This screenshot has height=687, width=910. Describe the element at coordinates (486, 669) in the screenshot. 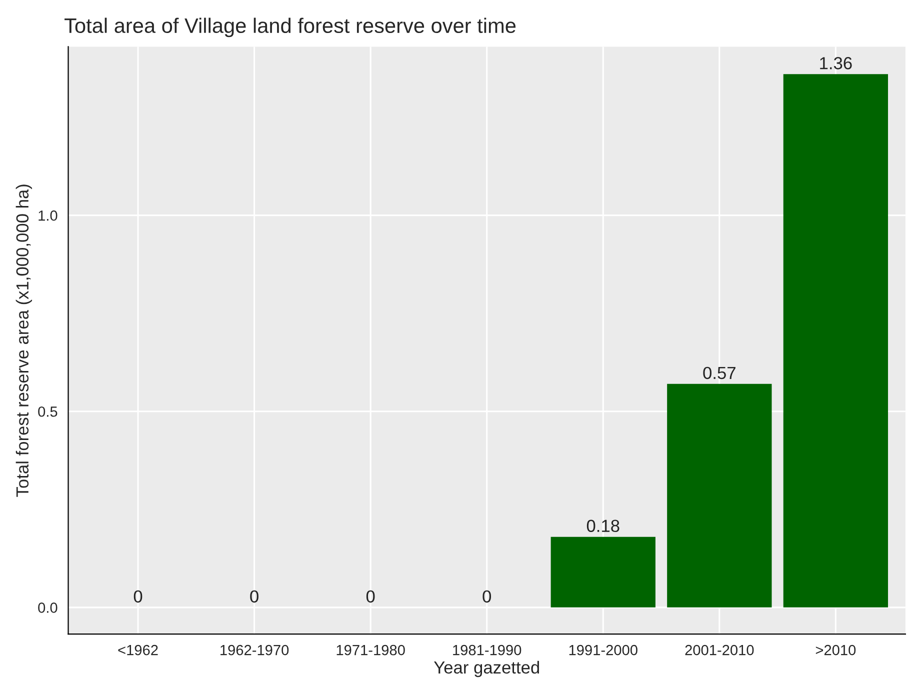

I see `x-axis-title: Year gazetted` at that location.